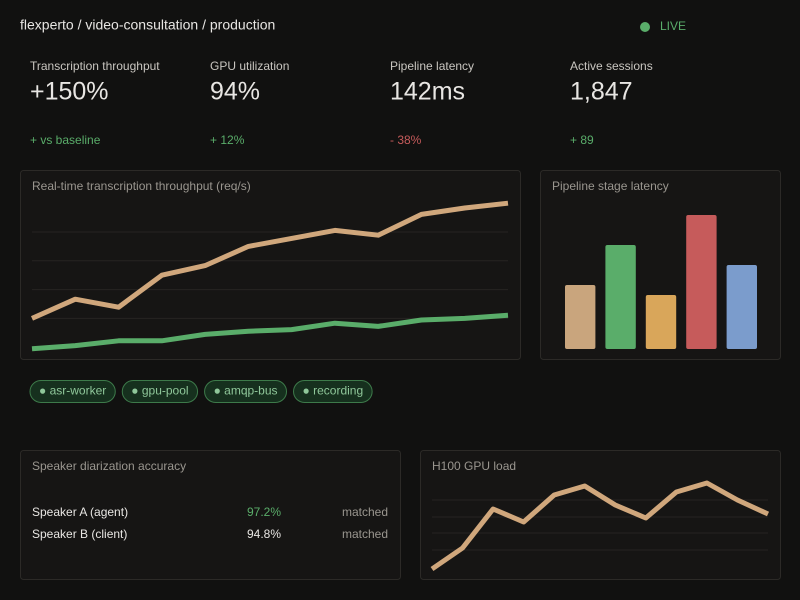  What do you see at coordinates (235, 92) in the screenshot?
I see `kpi-value: 94%` at bounding box center [235, 92].